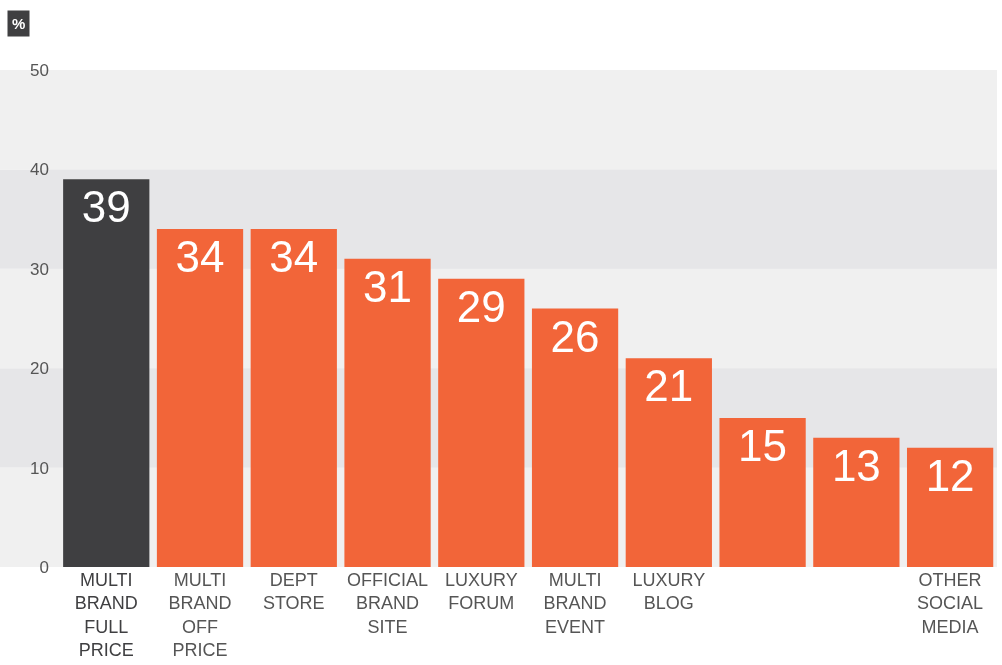 The image size is (1002, 665). I want to click on data-label: 39, so click(106, 207).